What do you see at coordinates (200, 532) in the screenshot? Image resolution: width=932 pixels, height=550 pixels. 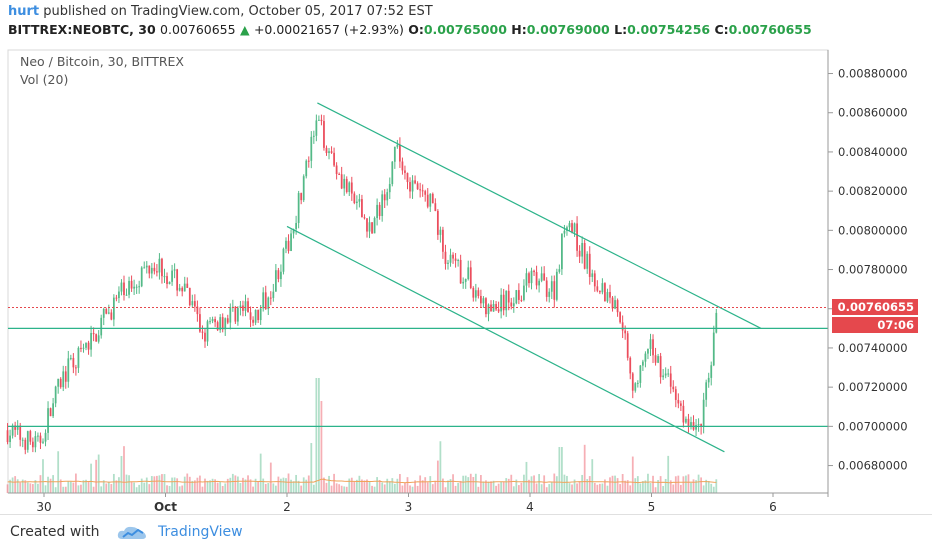 I see `tradingview-brand-link: TradingView` at bounding box center [200, 532].